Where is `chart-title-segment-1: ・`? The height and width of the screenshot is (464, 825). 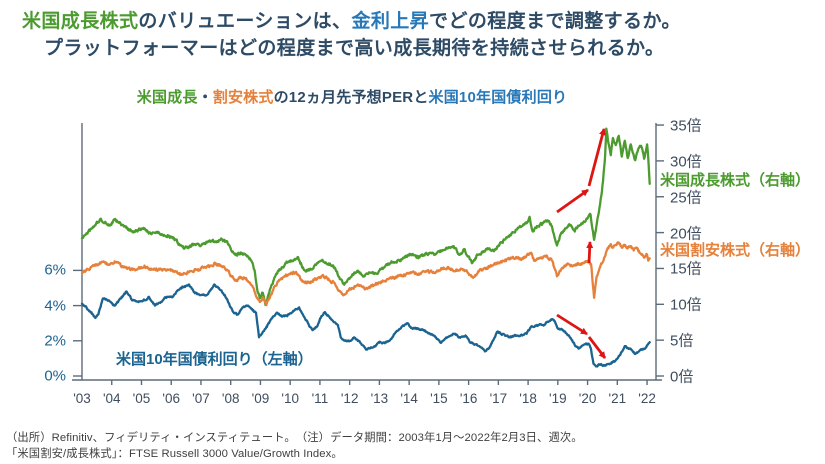
chart-title-segment-1: ・ is located at coordinates (205, 97).